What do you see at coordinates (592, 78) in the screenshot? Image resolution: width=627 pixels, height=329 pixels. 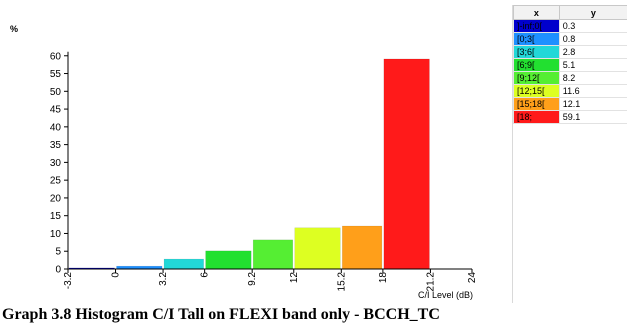 I see `table-cell-y: 8.2` at bounding box center [592, 78].